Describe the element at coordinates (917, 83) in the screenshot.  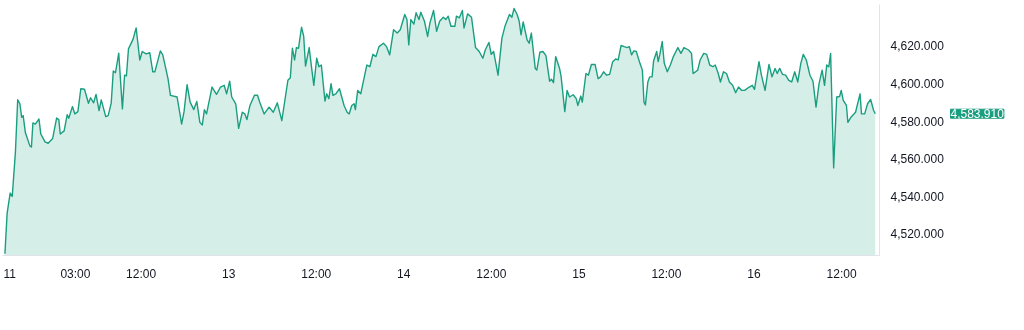
I see `y-tick-label: 4,600.000` at that location.